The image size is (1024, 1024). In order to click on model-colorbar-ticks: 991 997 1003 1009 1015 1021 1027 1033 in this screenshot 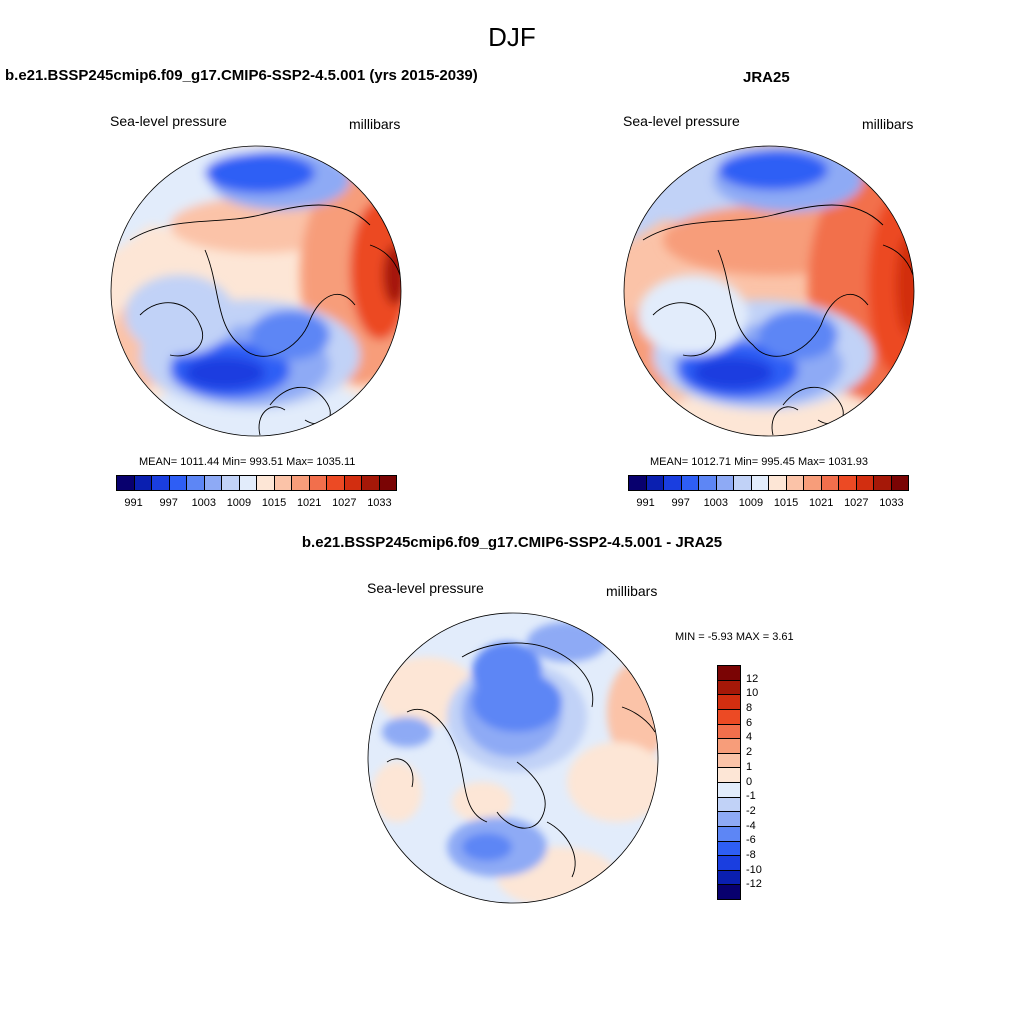, I will do `click(256, 504)`.